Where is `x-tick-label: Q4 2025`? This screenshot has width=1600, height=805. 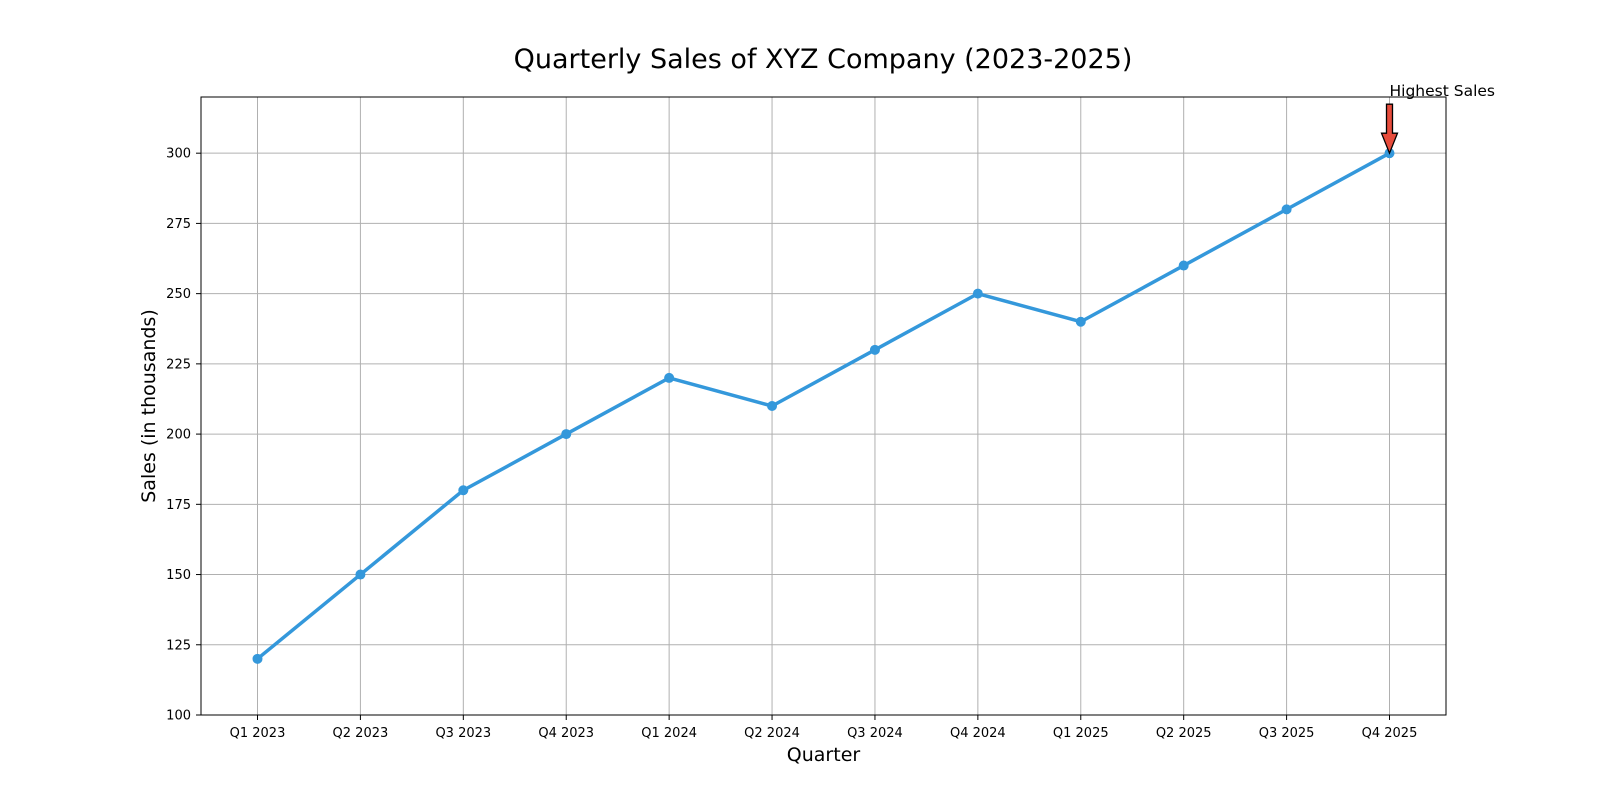
x-tick-label: Q4 2025 is located at coordinates (1390, 733).